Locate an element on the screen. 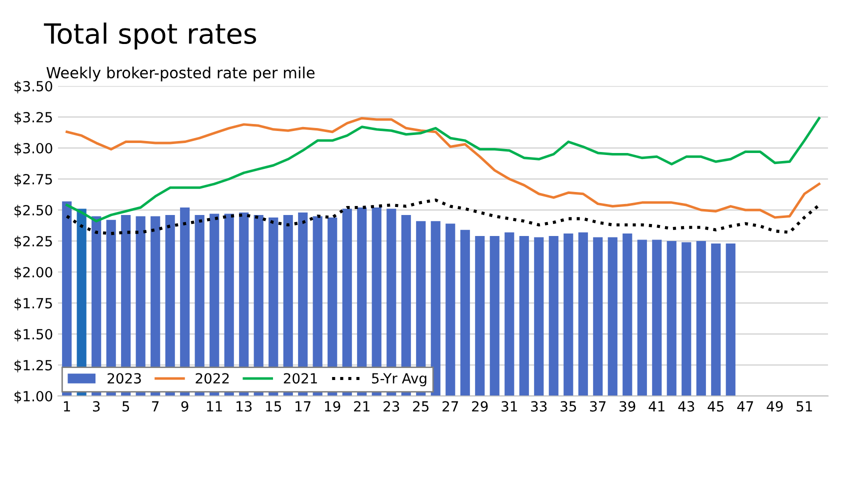 Image resolution: width=856 pixels, height=480 pixels. x-tick-label: 47 is located at coordinates (745, 406).